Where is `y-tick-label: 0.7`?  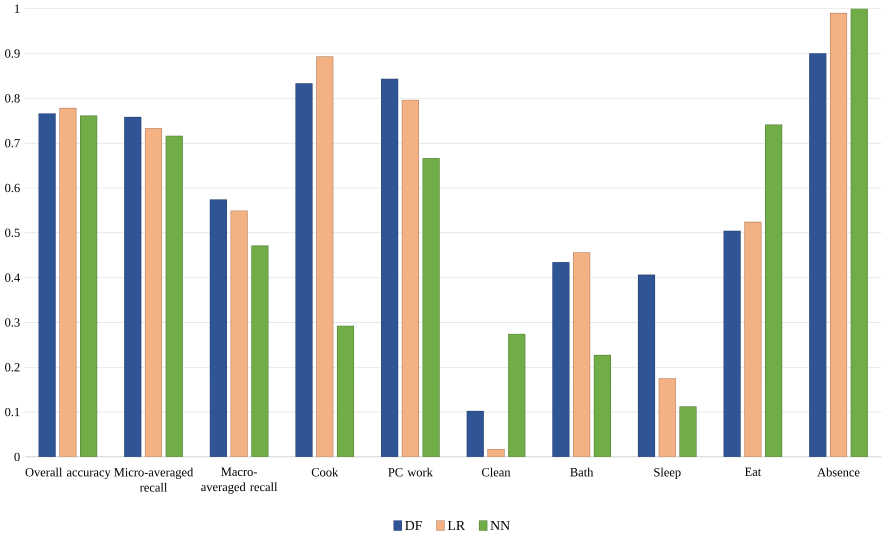 y-tick-label: 0.7 is located at coordinates (12, 143).